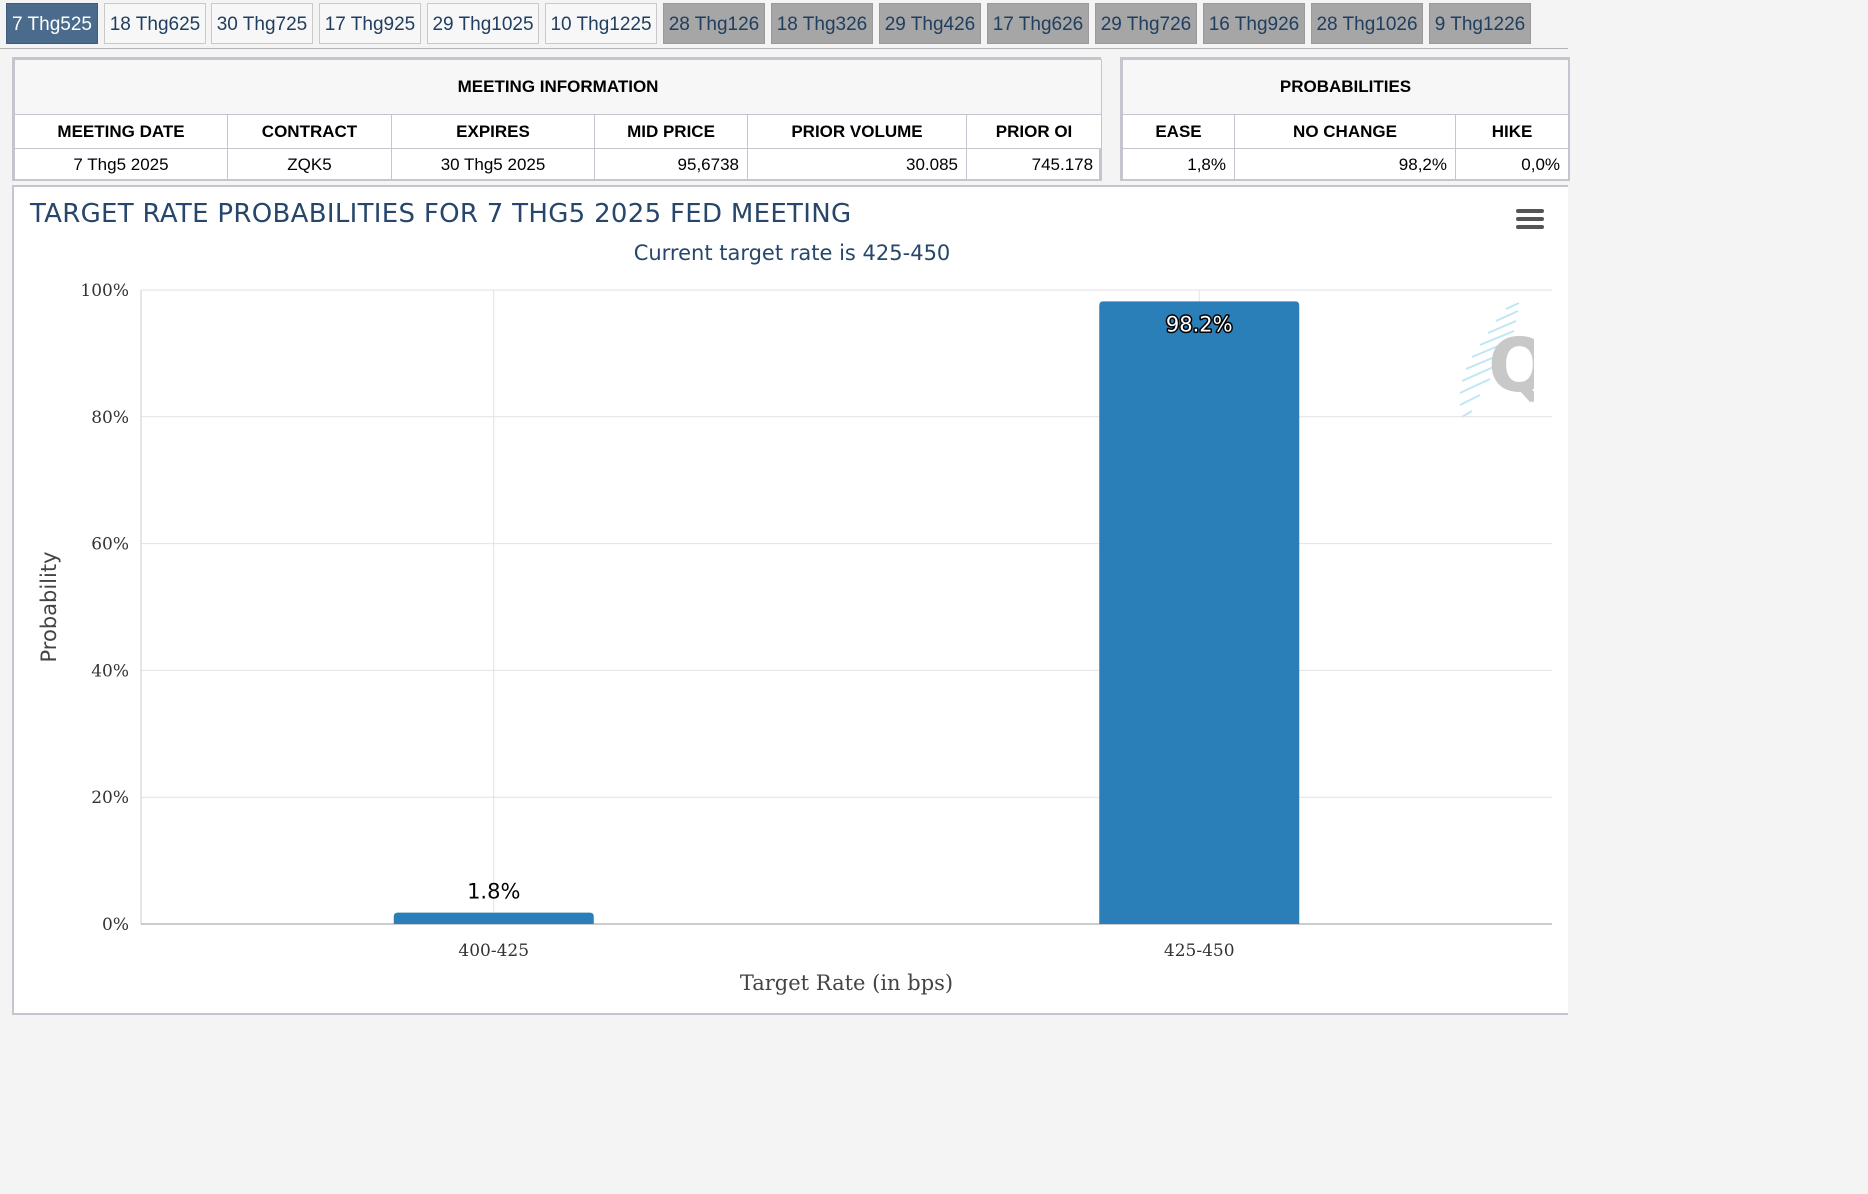  Describe the element at coordinates (110, 545) in the screenshot. I see `y-tick-label: 60%` at that location.